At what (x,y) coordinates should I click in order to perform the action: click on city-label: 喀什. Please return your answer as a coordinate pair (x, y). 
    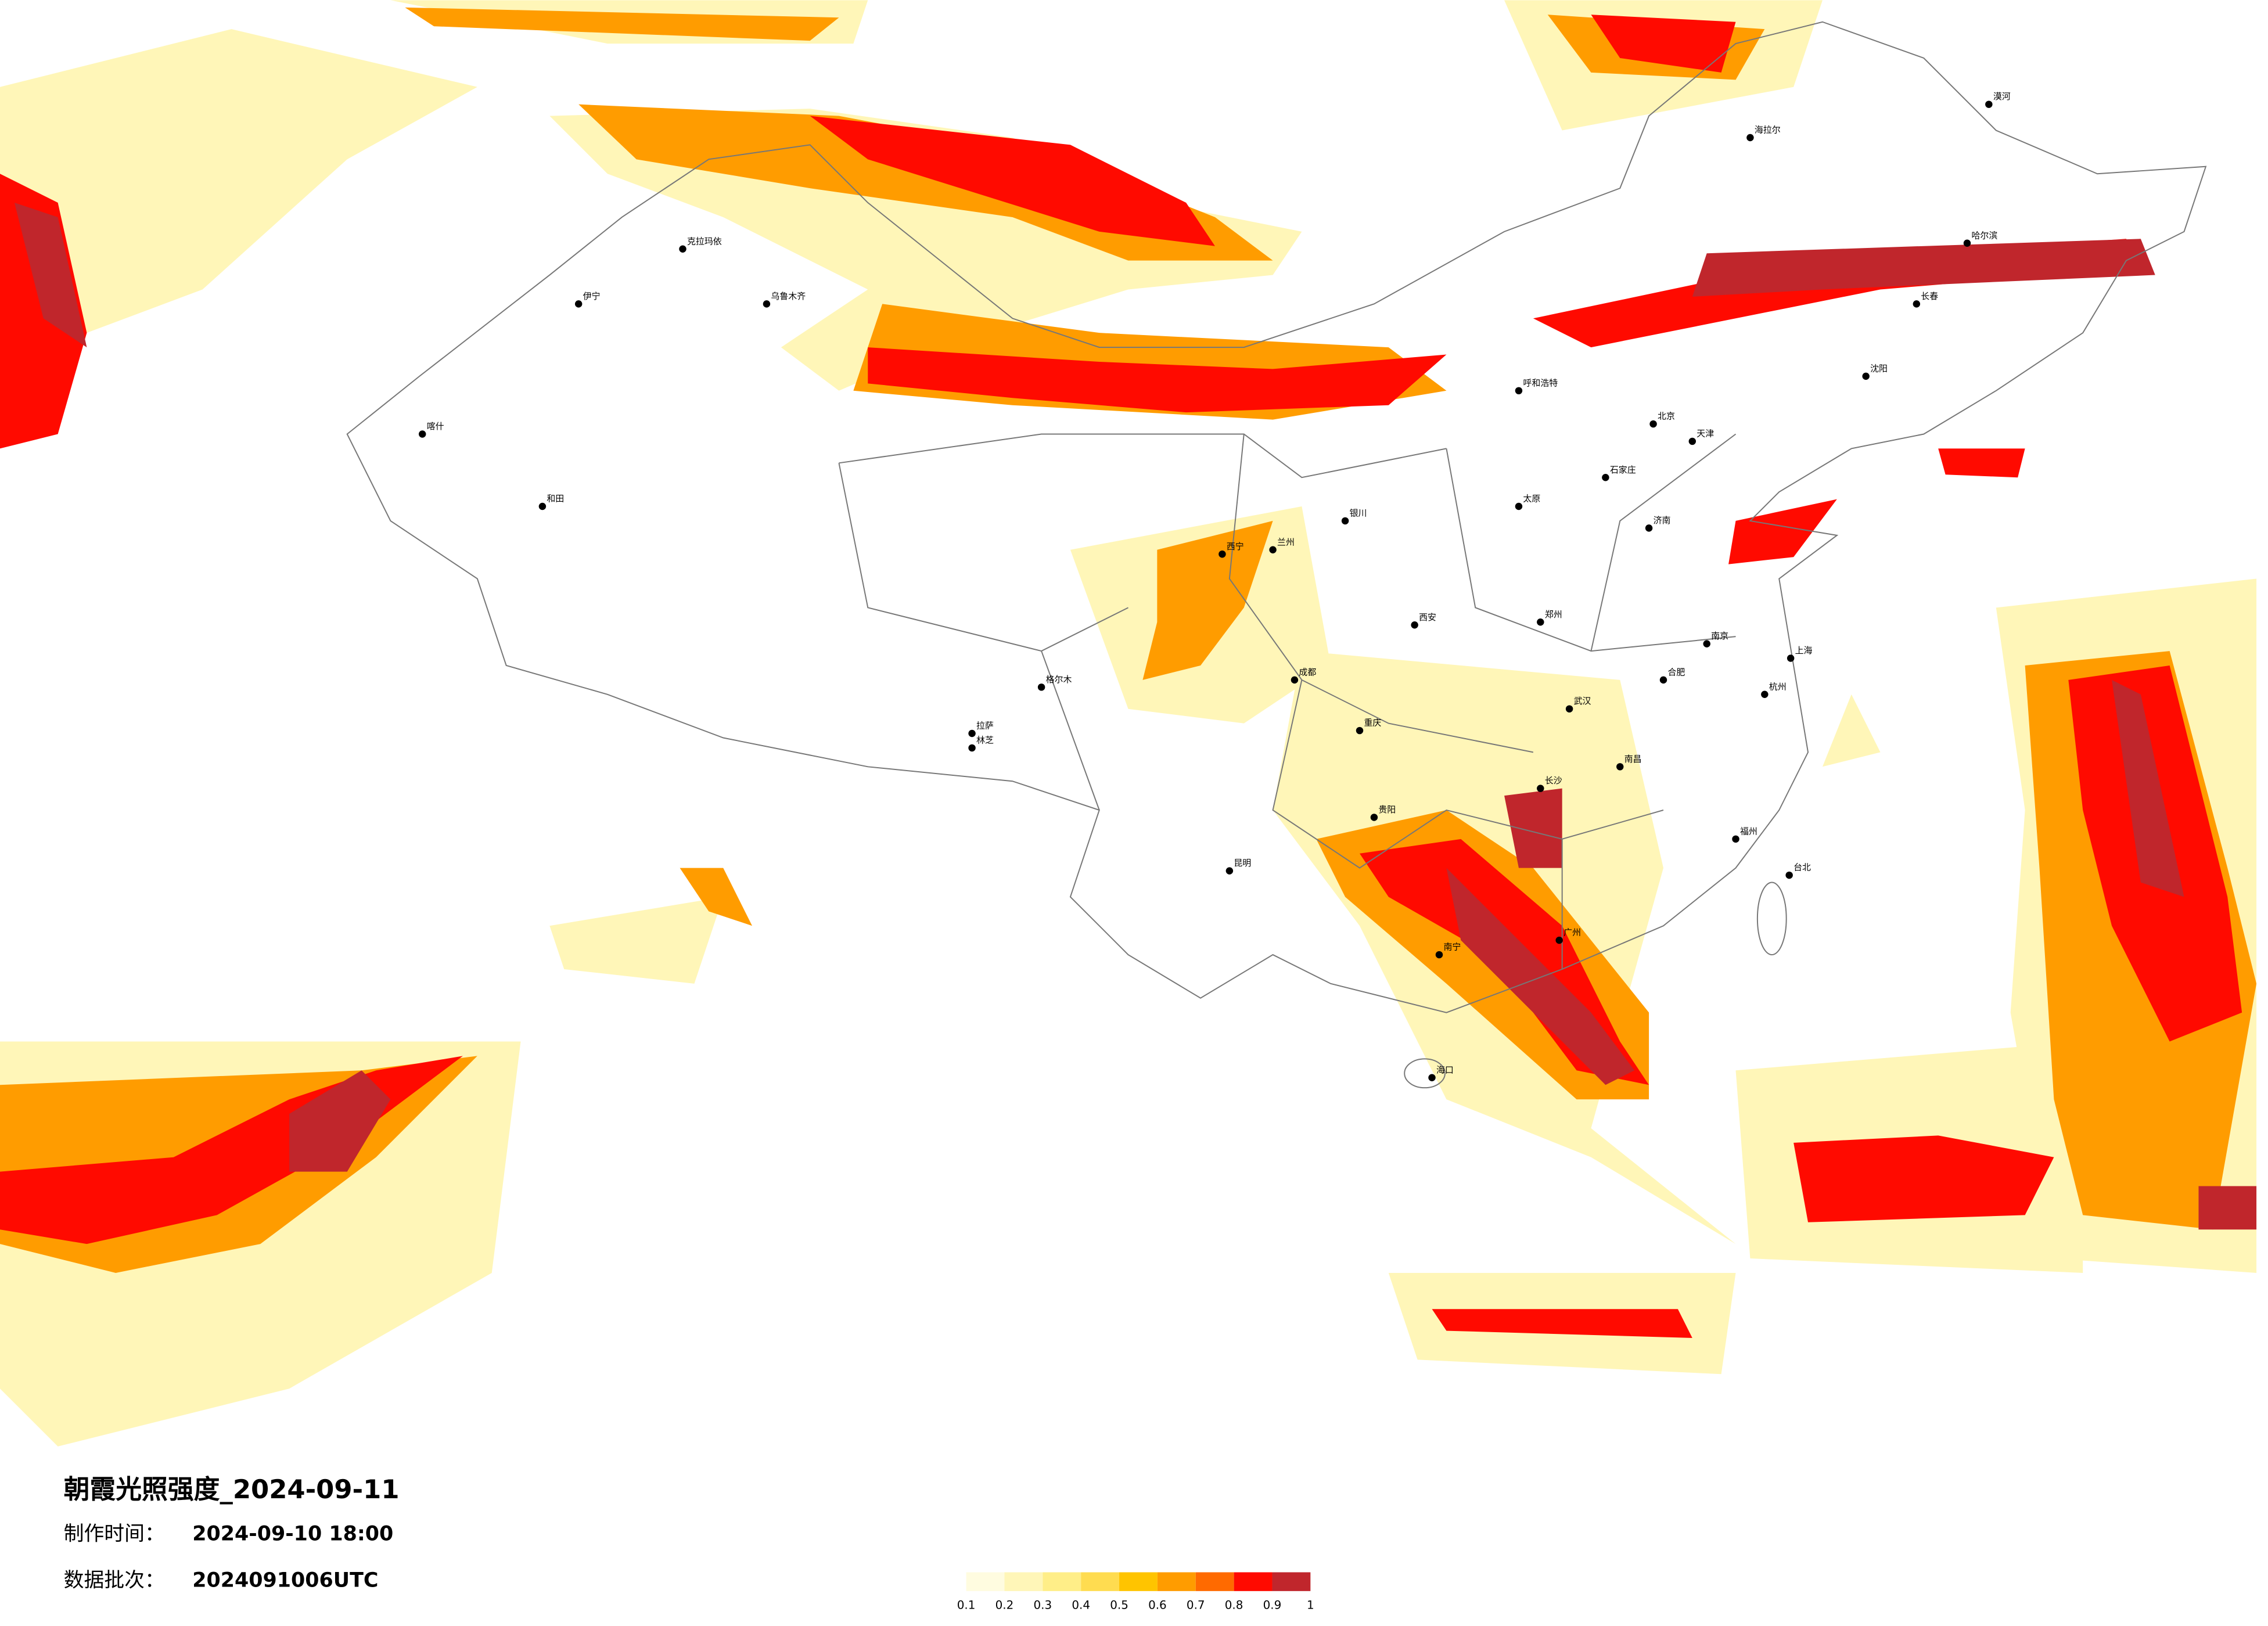
    Looking at the image, I should click on (435, 426).